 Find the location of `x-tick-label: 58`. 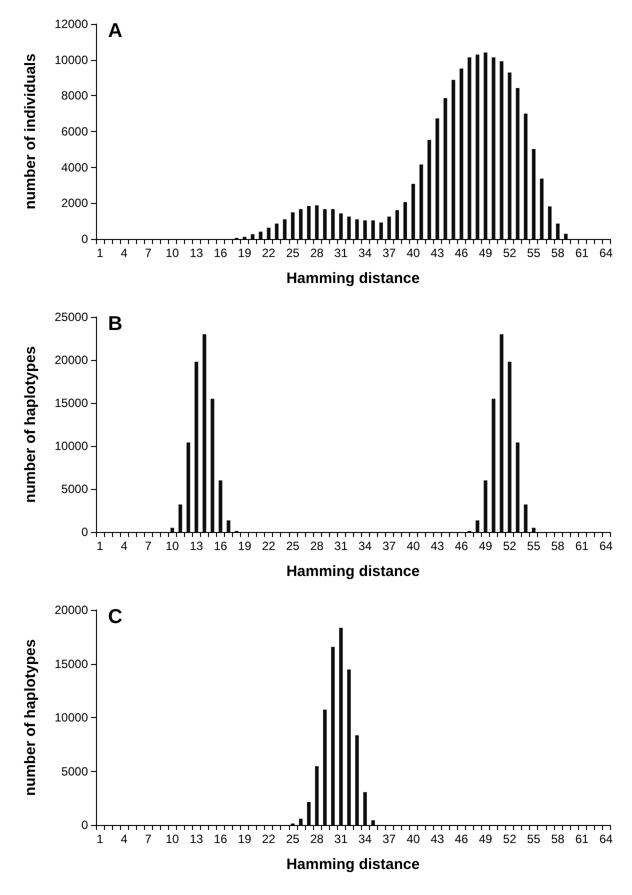

x-tick-label: 58 is located at coordinates (558, 253).